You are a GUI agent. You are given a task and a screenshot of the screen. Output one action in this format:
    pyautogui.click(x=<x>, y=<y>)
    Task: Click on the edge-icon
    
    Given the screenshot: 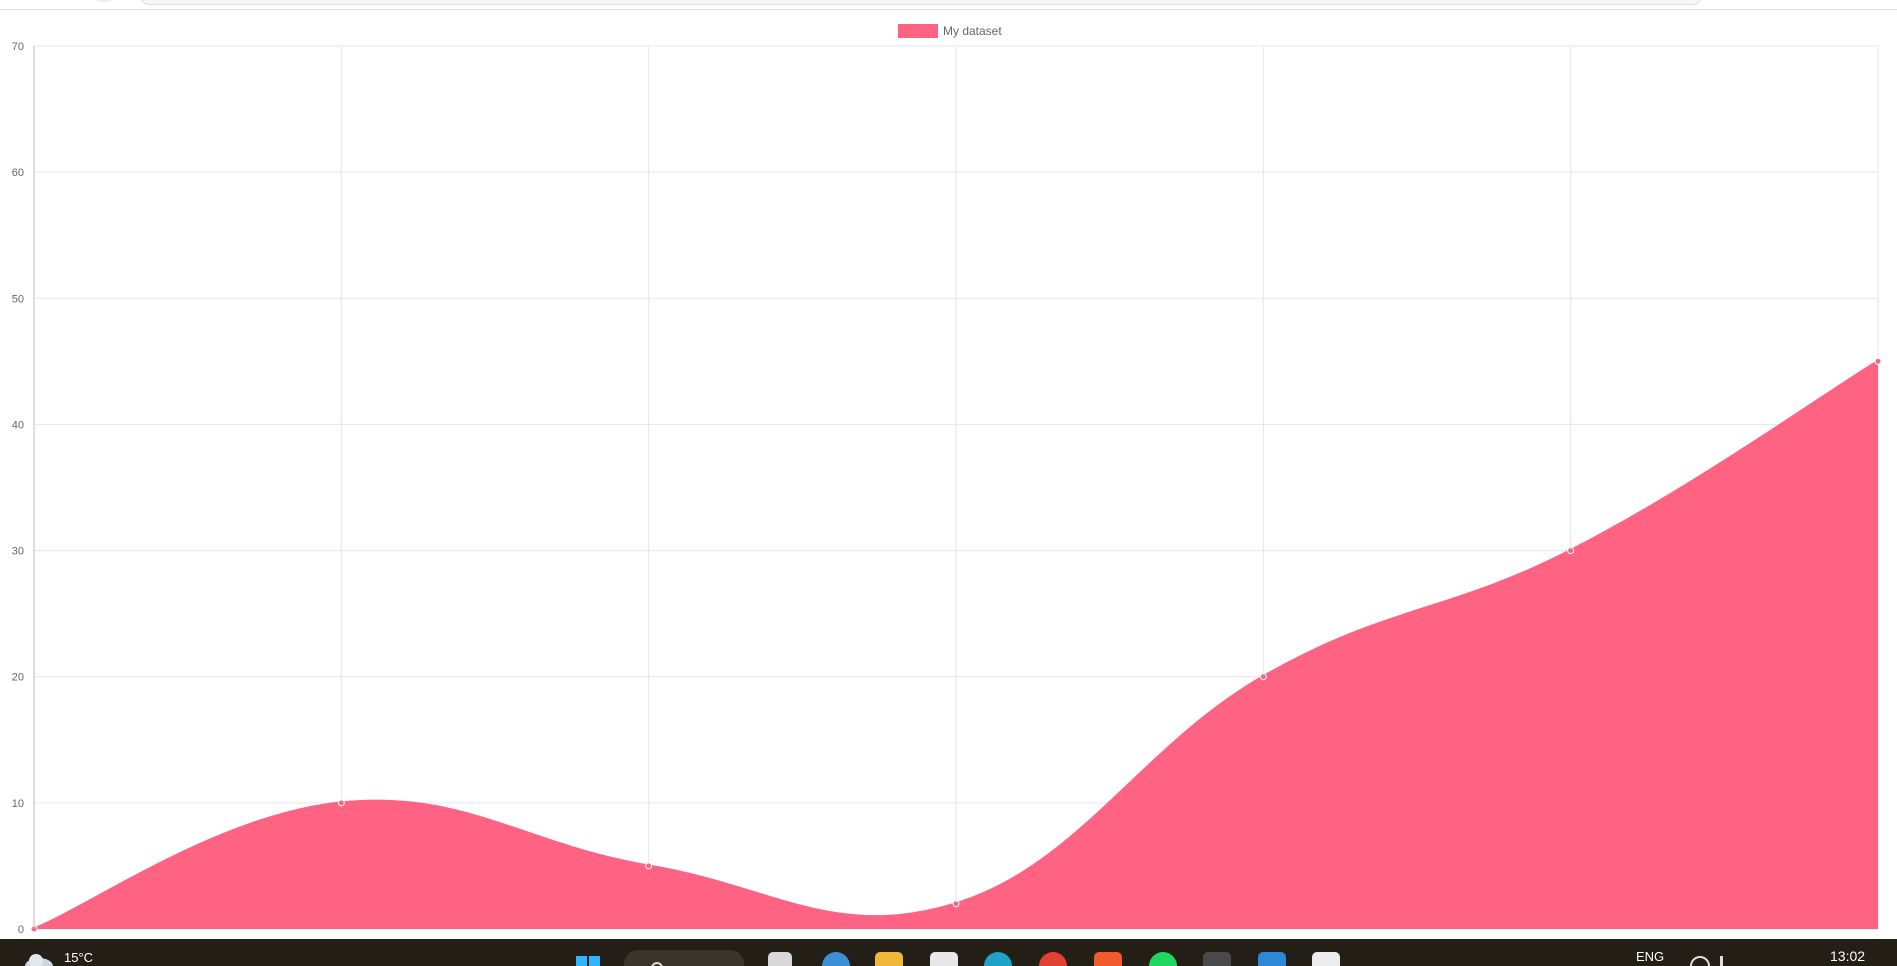 What is the action you would take?
    pyautogui.click(x=836, y=959)
    